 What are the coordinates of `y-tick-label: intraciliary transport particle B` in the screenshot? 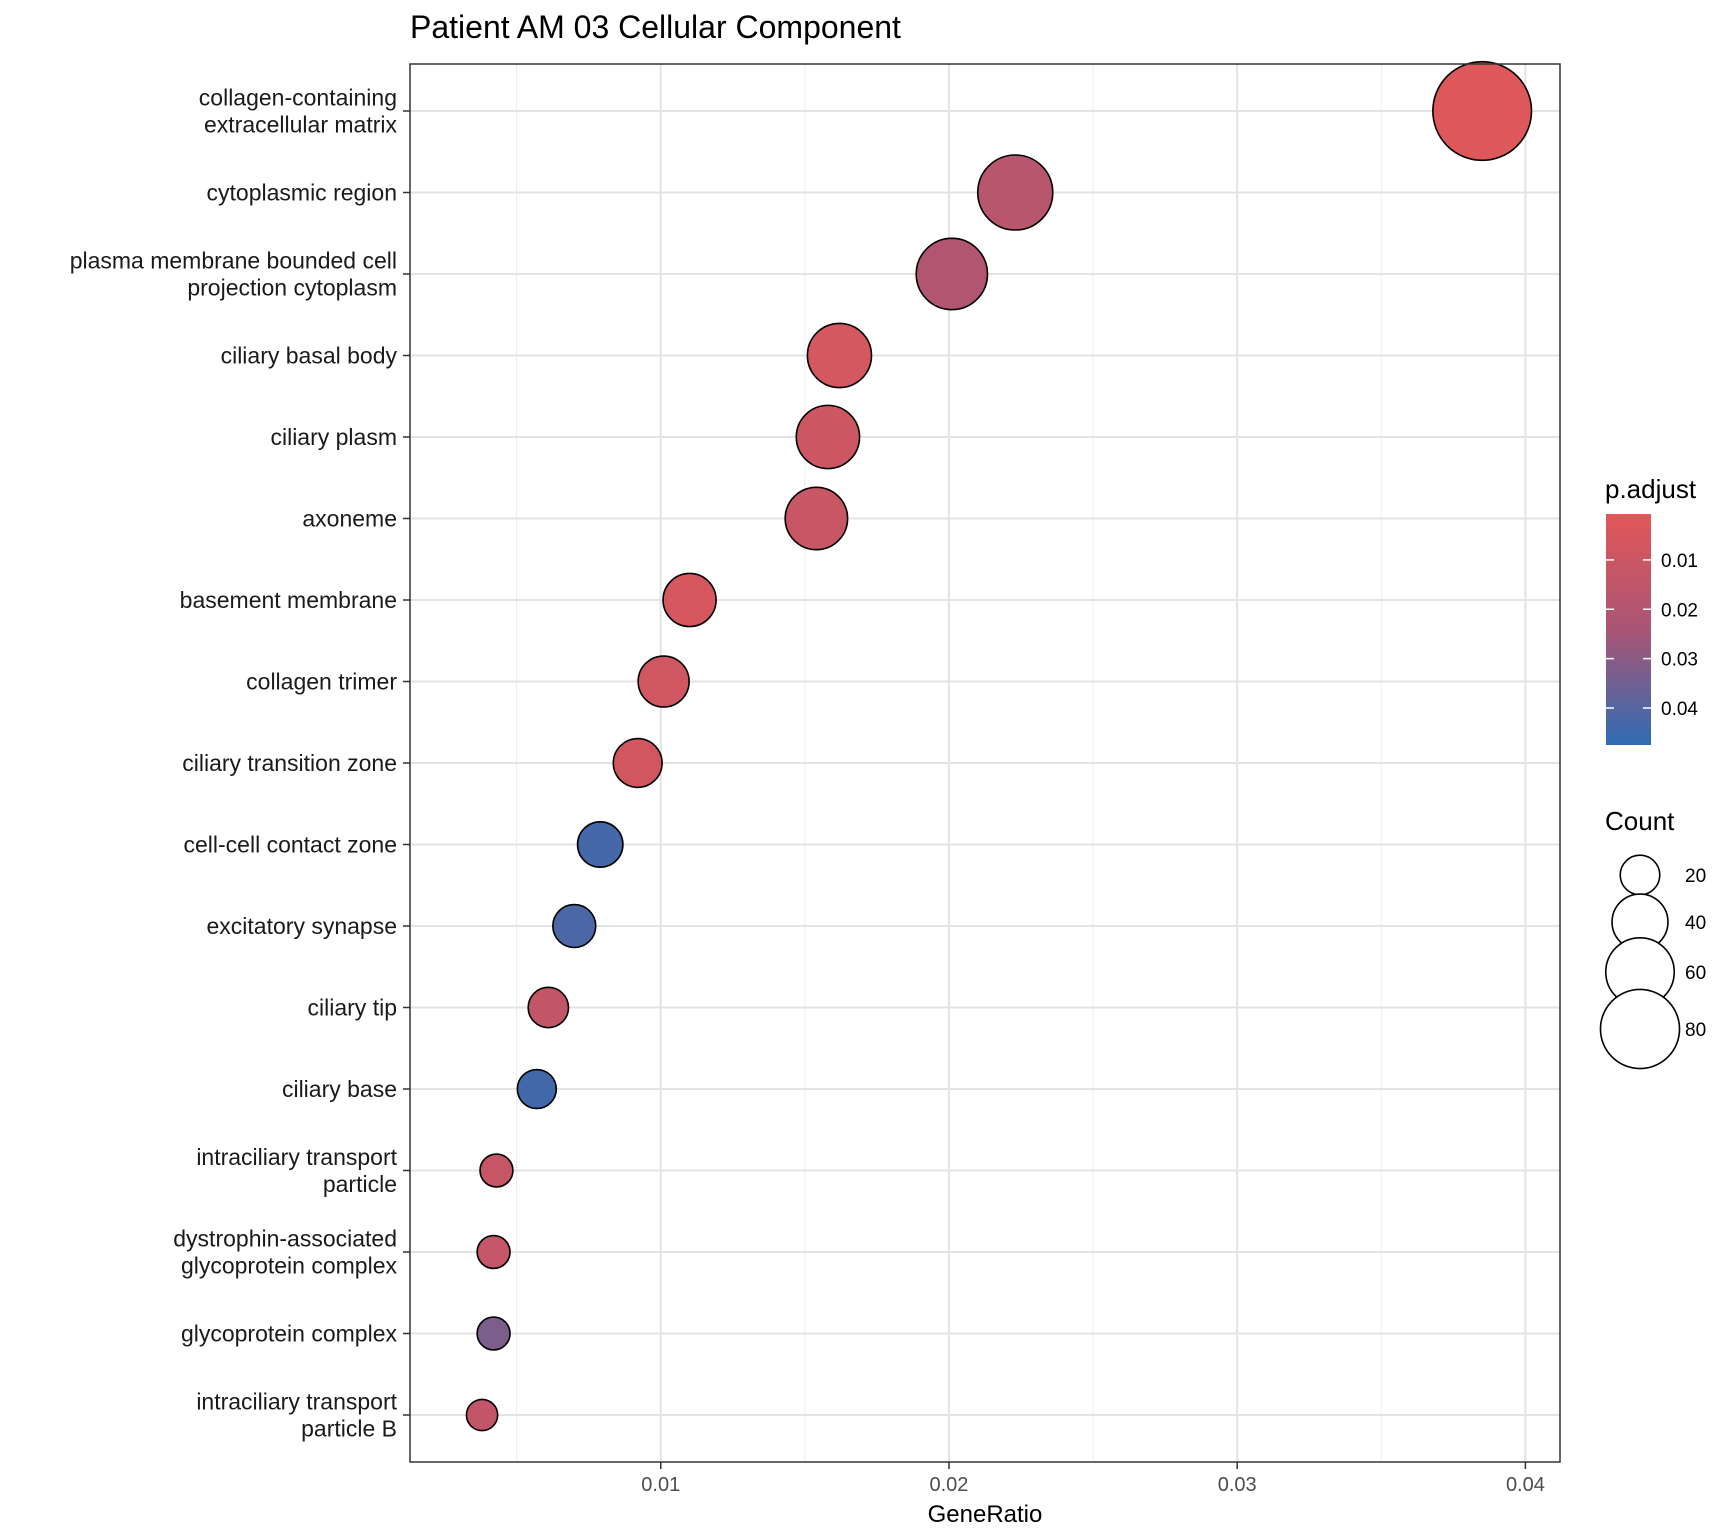 It's located at (296, 1415).